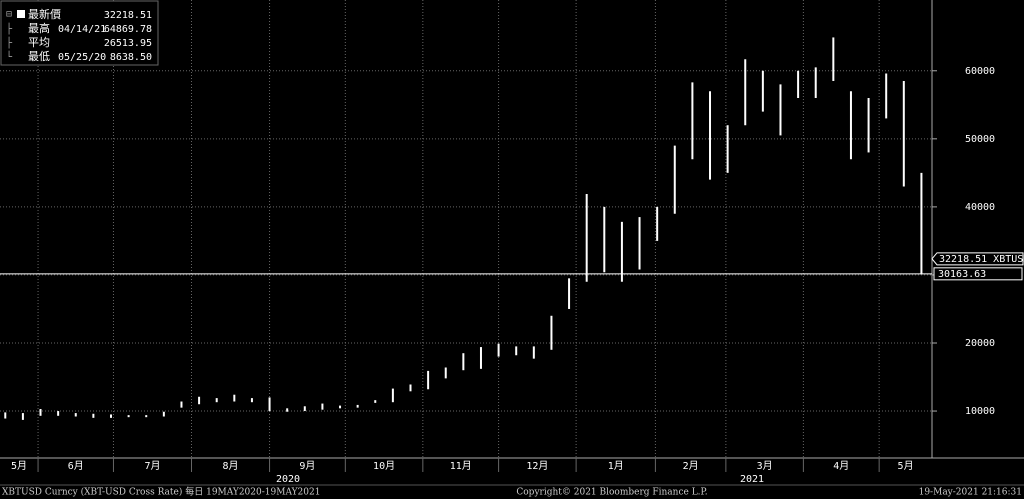 Image resolution: width=1024 pixels, height=499 pixels. I want to click on x-tick-label: 12月, so click(537, 466).